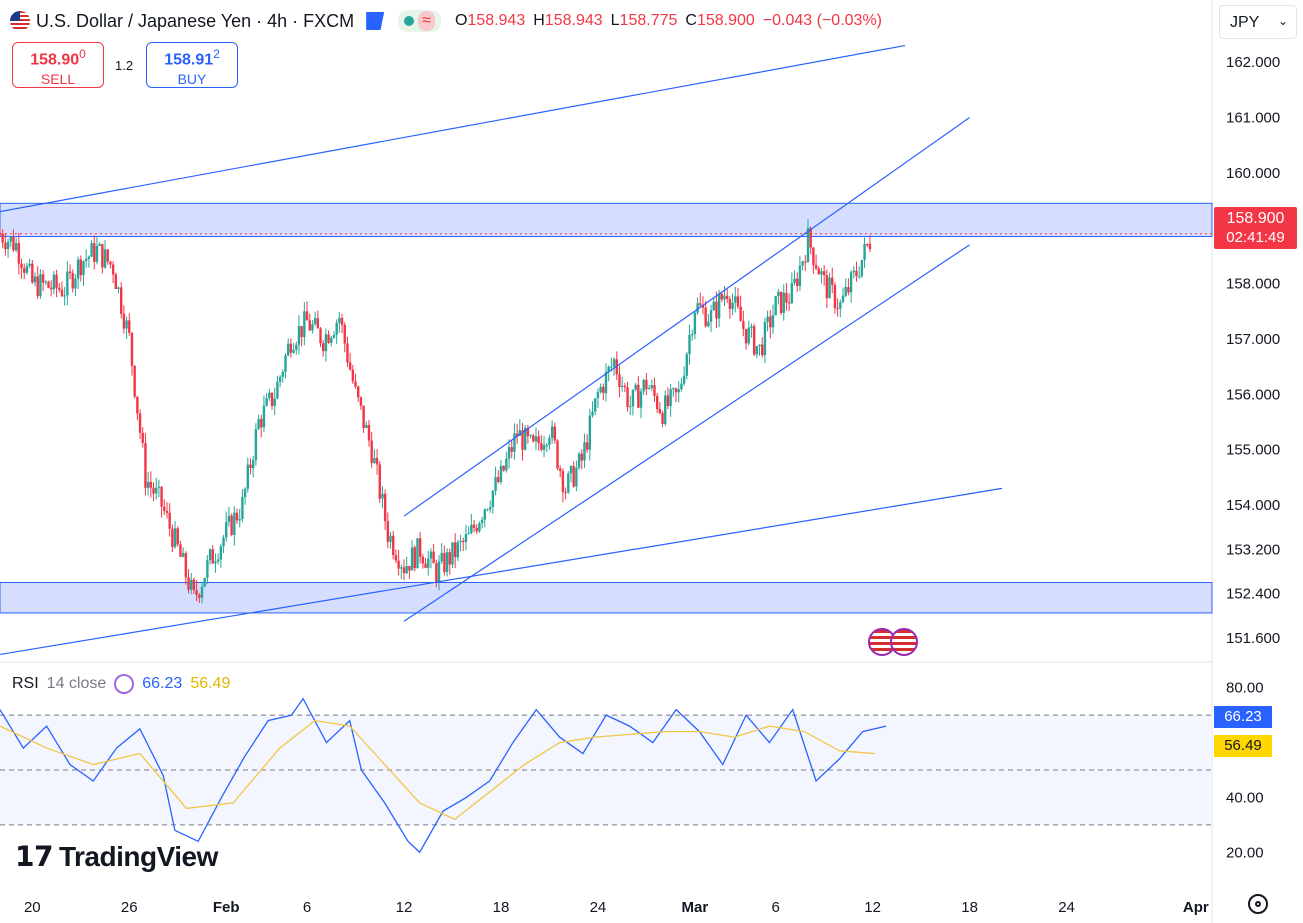 The height and width of the screenshot is (923, 1303). What do you see at coordinates (539, 20) in the screenshot?
I see `high-key: H` at bounding box center [539, 20].